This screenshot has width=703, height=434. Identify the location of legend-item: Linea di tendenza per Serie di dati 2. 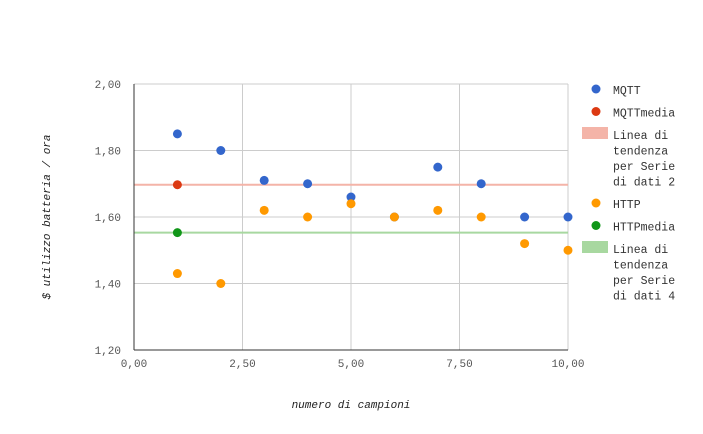
(628, 158).